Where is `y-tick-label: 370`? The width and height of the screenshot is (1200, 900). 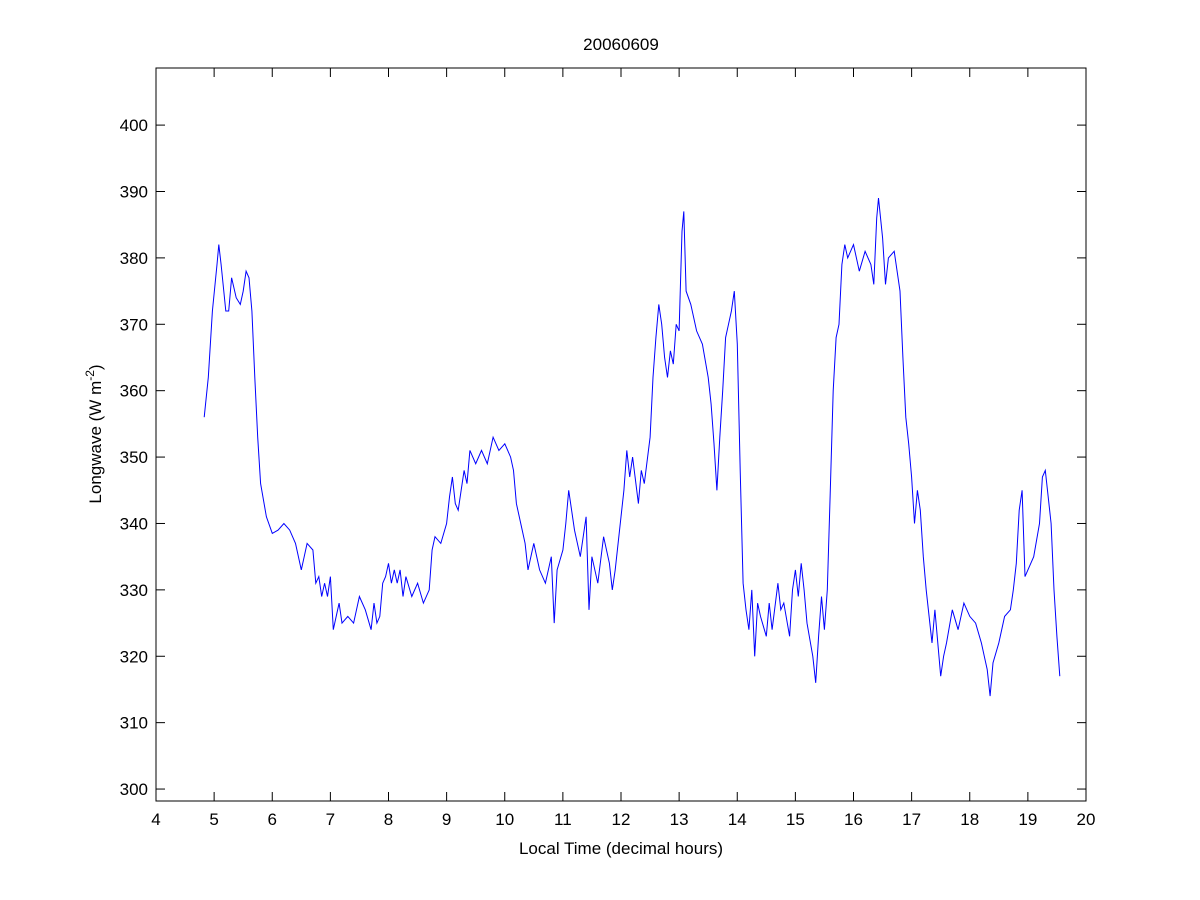 y-tick-label: 370 is located at coordinates (134, 324).